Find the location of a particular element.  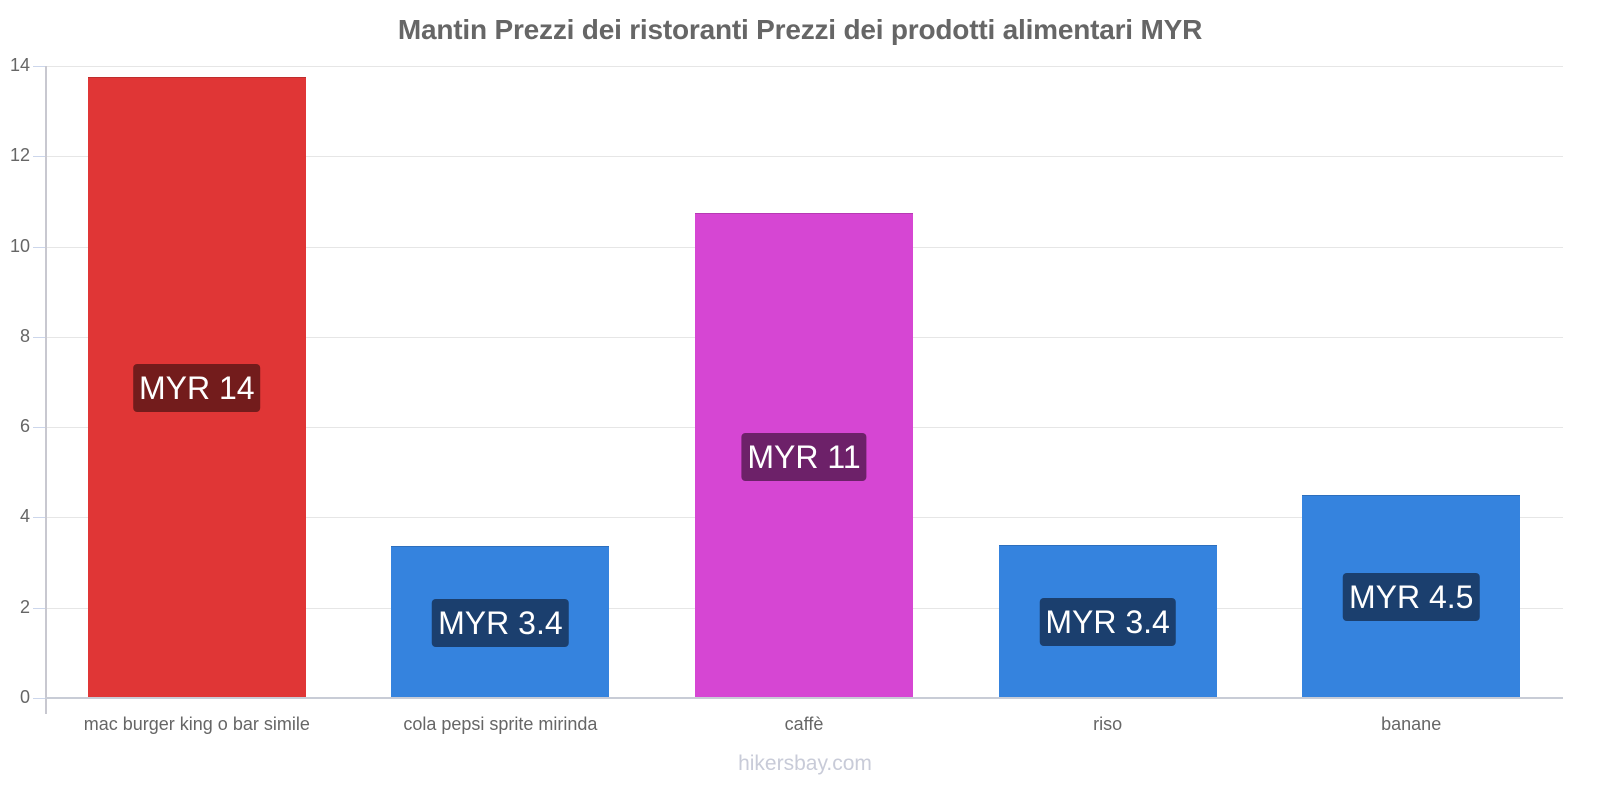

bar-value-label: MYR 4.5 is located at coordinates (1411, 597).